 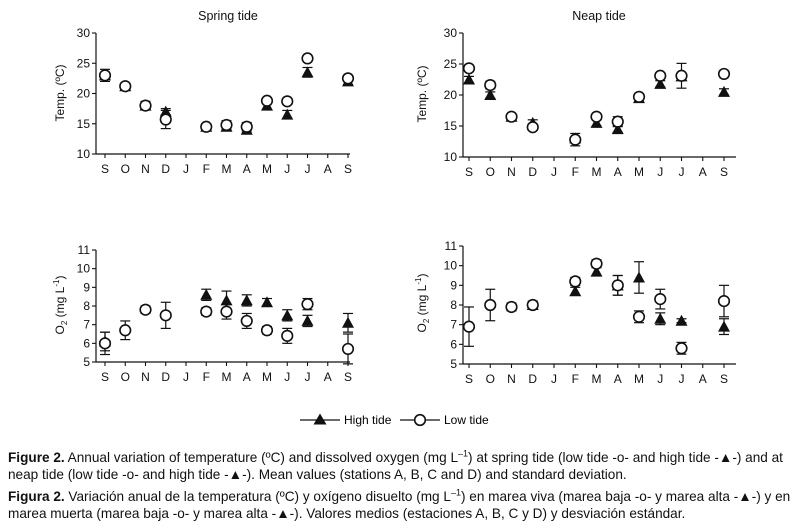 I want to click on chart-title: Neap tide, so click(x=599, y=16).